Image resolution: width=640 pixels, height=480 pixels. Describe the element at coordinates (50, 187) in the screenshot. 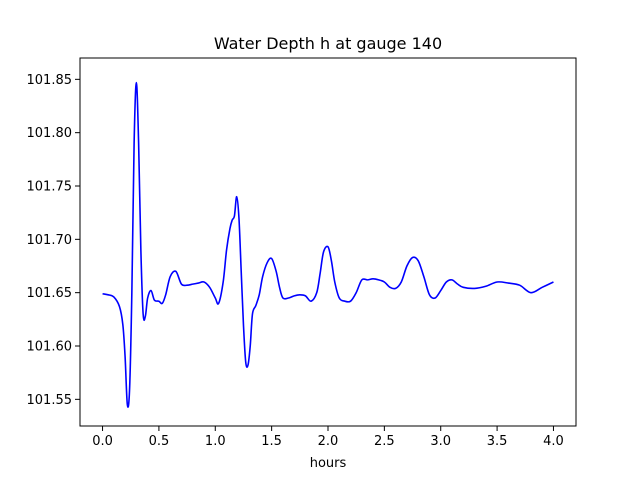

I see `y-tick-label: 101.75` at that location.